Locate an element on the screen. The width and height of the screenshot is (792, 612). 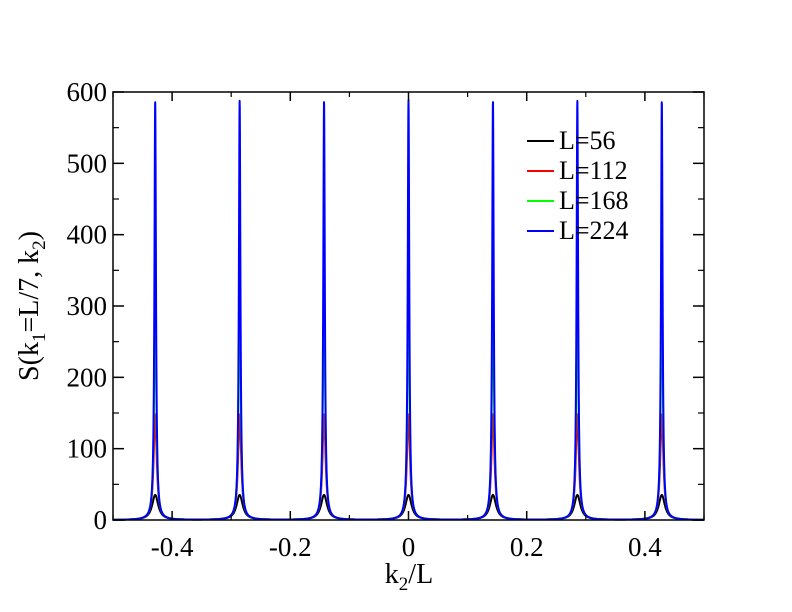
x-tick-label: 0 is located at coordinates (409, 547).